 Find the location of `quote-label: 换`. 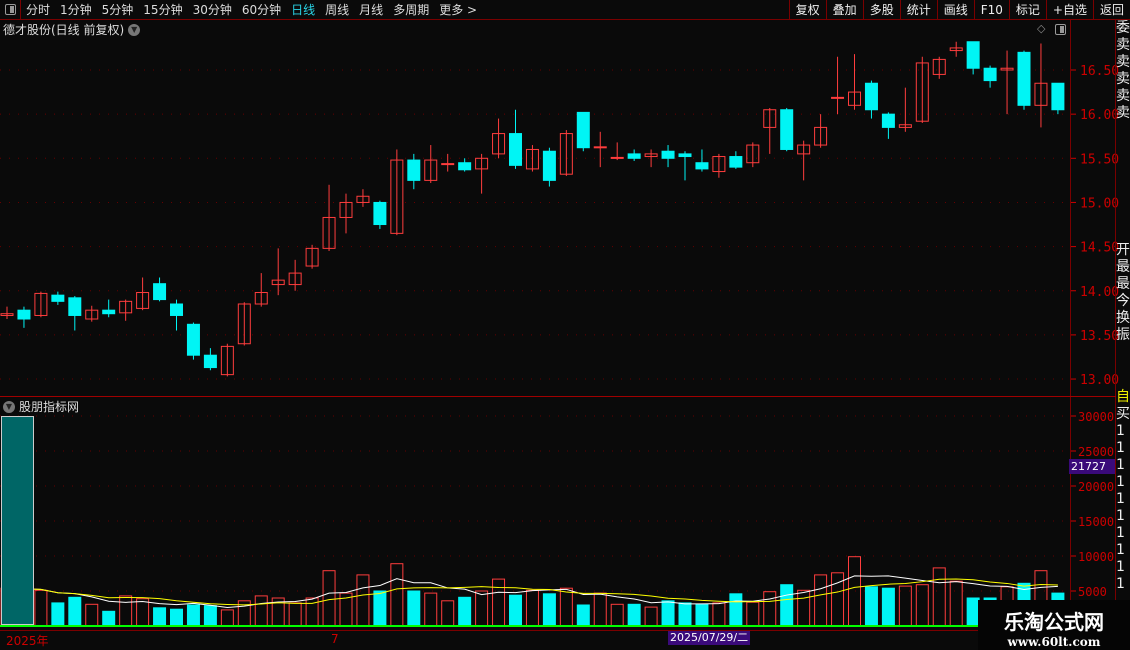

quote-label: 换 is located at coordinates (1123, 318).